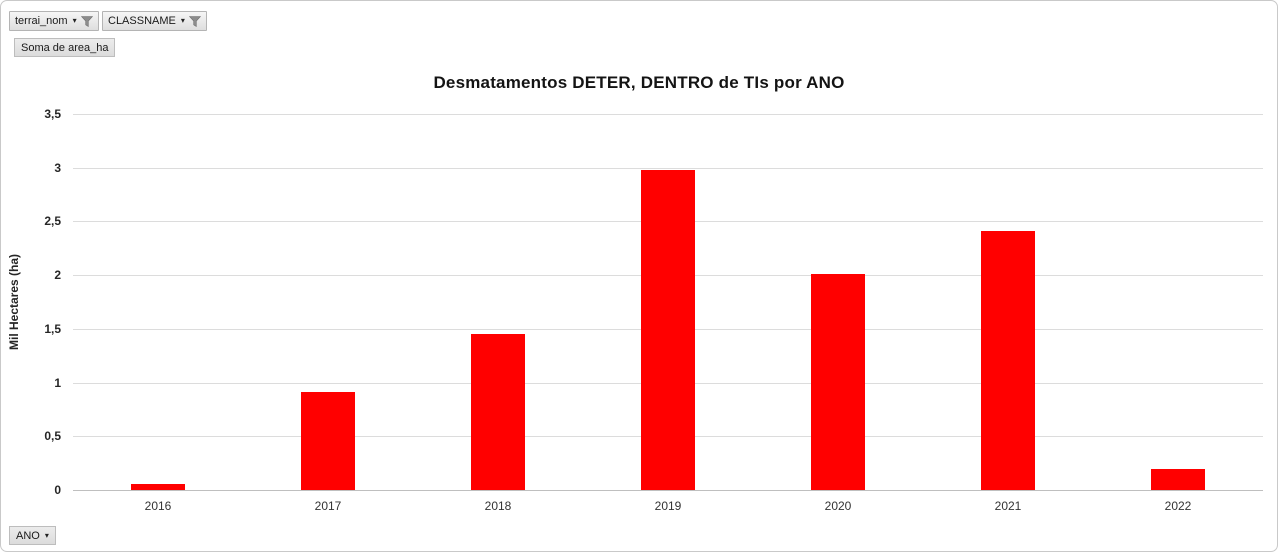 The height and width of the screenshot is (554, 1280). I want to click on y-tick-label: 1,5, so click(52, 329).